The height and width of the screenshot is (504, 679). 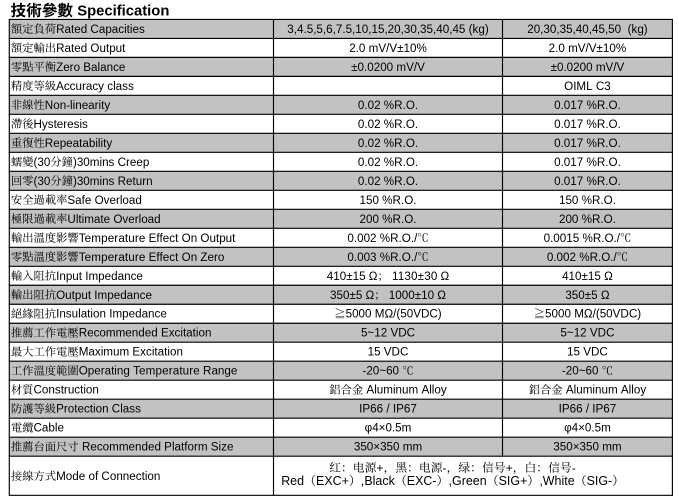 I want to click on svg-text: Input, so click(x=69, y=276).